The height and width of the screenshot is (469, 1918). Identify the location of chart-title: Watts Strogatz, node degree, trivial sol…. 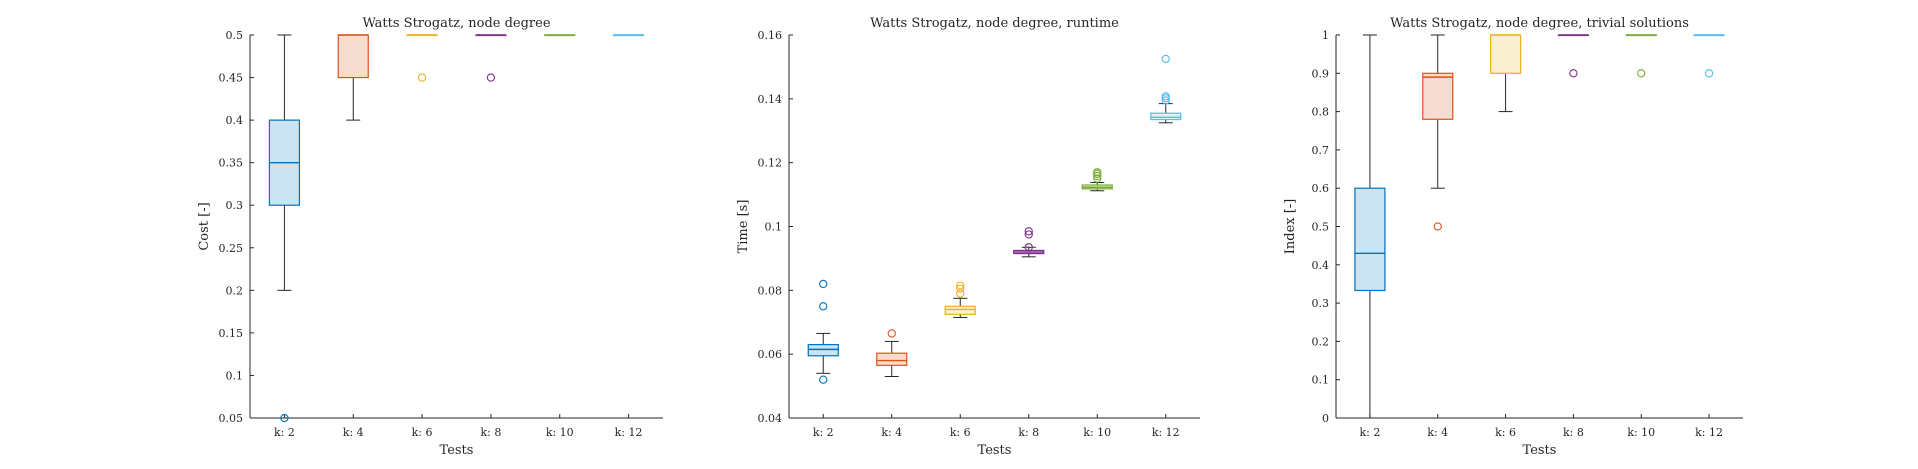
(1539, 23).